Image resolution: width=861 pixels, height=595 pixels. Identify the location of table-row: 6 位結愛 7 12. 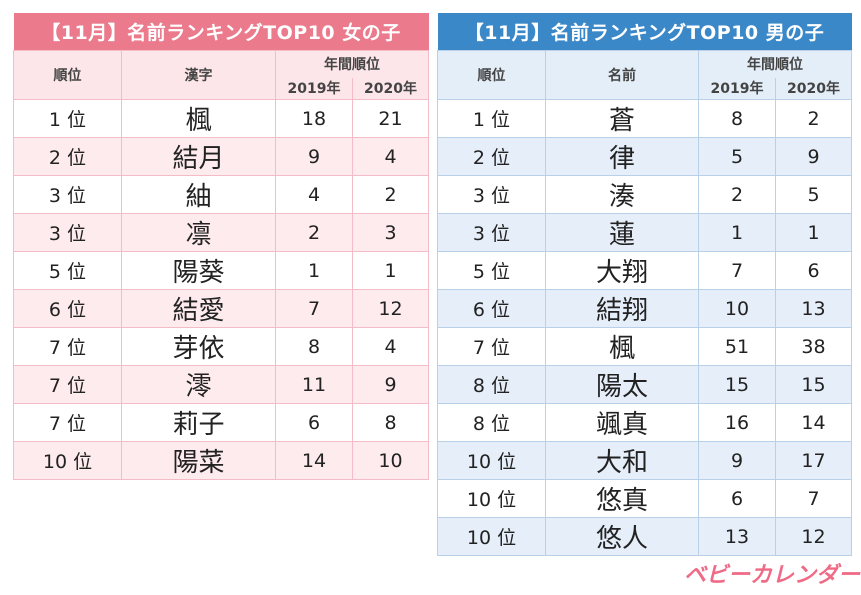
(221, 308).